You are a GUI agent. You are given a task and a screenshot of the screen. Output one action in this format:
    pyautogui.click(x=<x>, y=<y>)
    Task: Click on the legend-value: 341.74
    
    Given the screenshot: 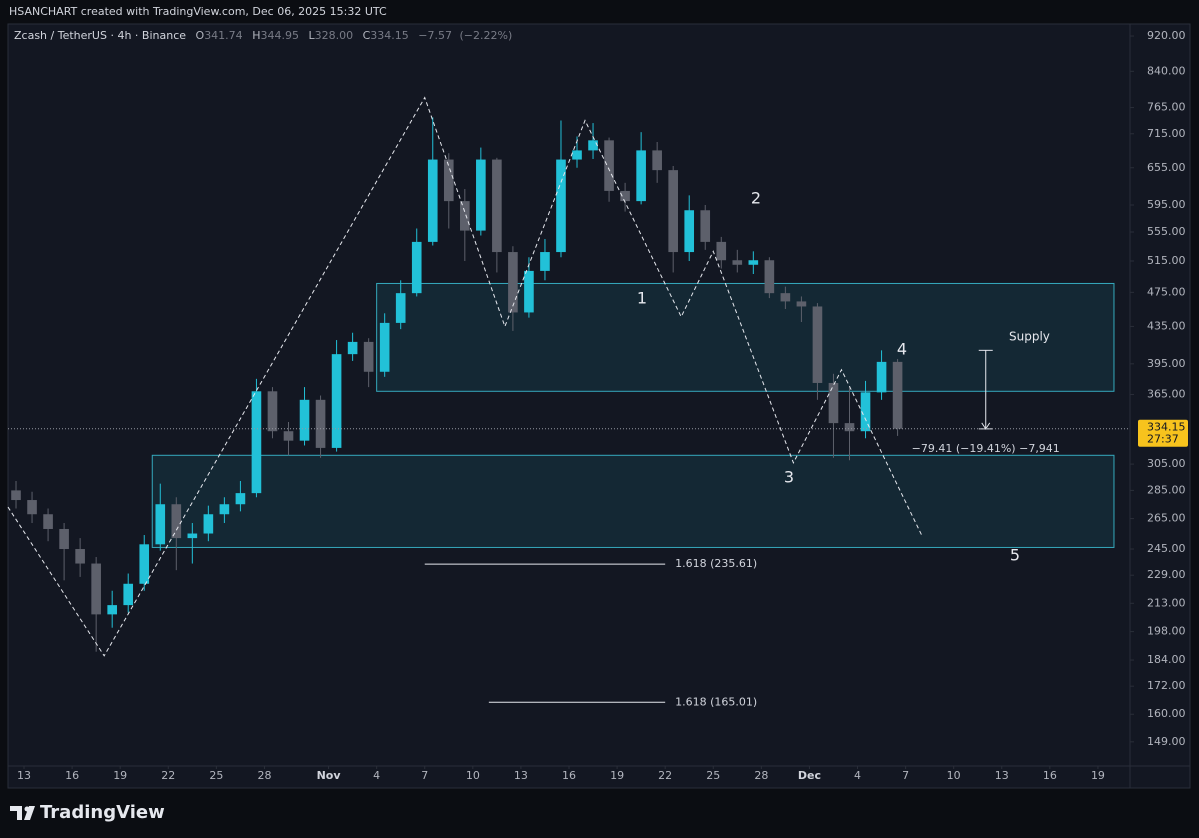 What is the action you would take?
    pyautogui.click(x=223, y=35)
    